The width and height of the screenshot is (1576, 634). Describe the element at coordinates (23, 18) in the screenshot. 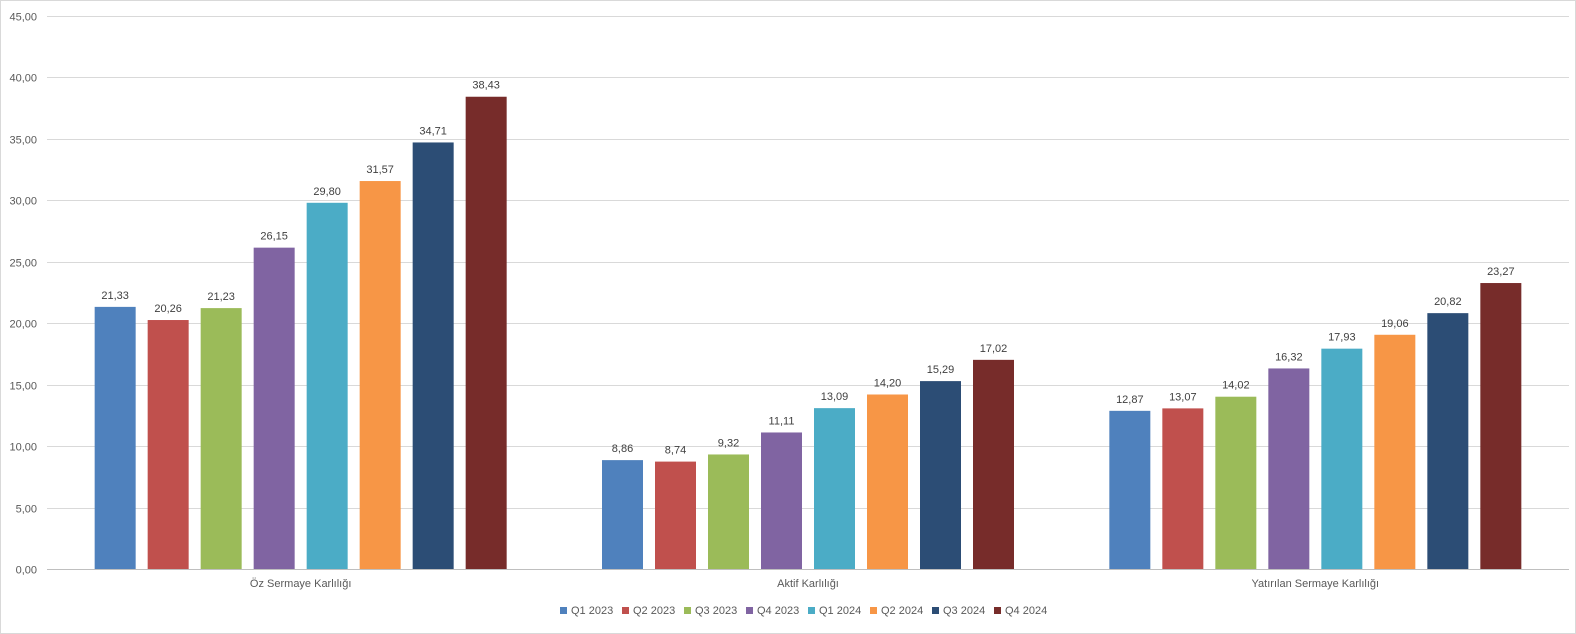

I see `y-tick-label: 45,00` at that location.